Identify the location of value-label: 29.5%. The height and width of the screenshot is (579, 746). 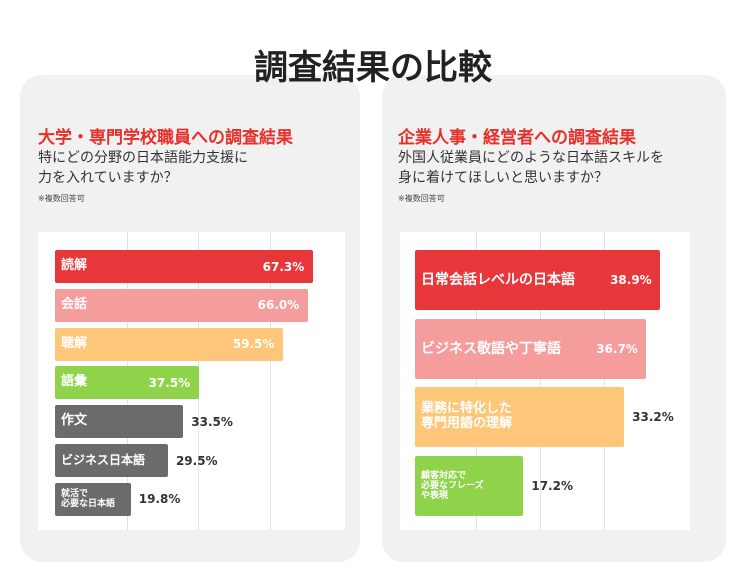
(196, 460).